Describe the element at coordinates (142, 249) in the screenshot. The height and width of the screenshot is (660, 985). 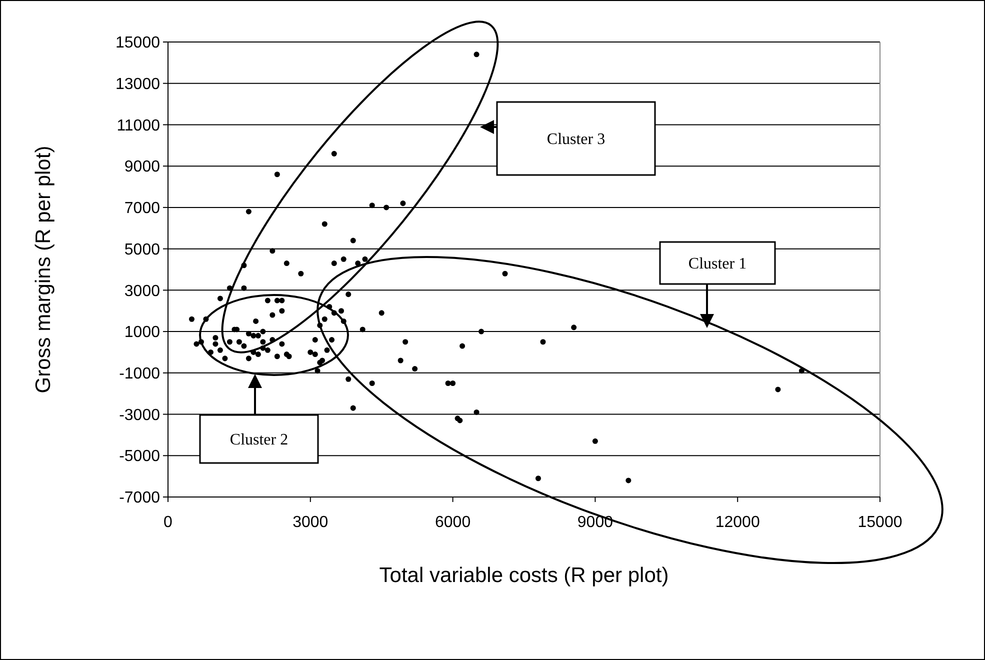
I see `y-tick-label: 5000` at that location.